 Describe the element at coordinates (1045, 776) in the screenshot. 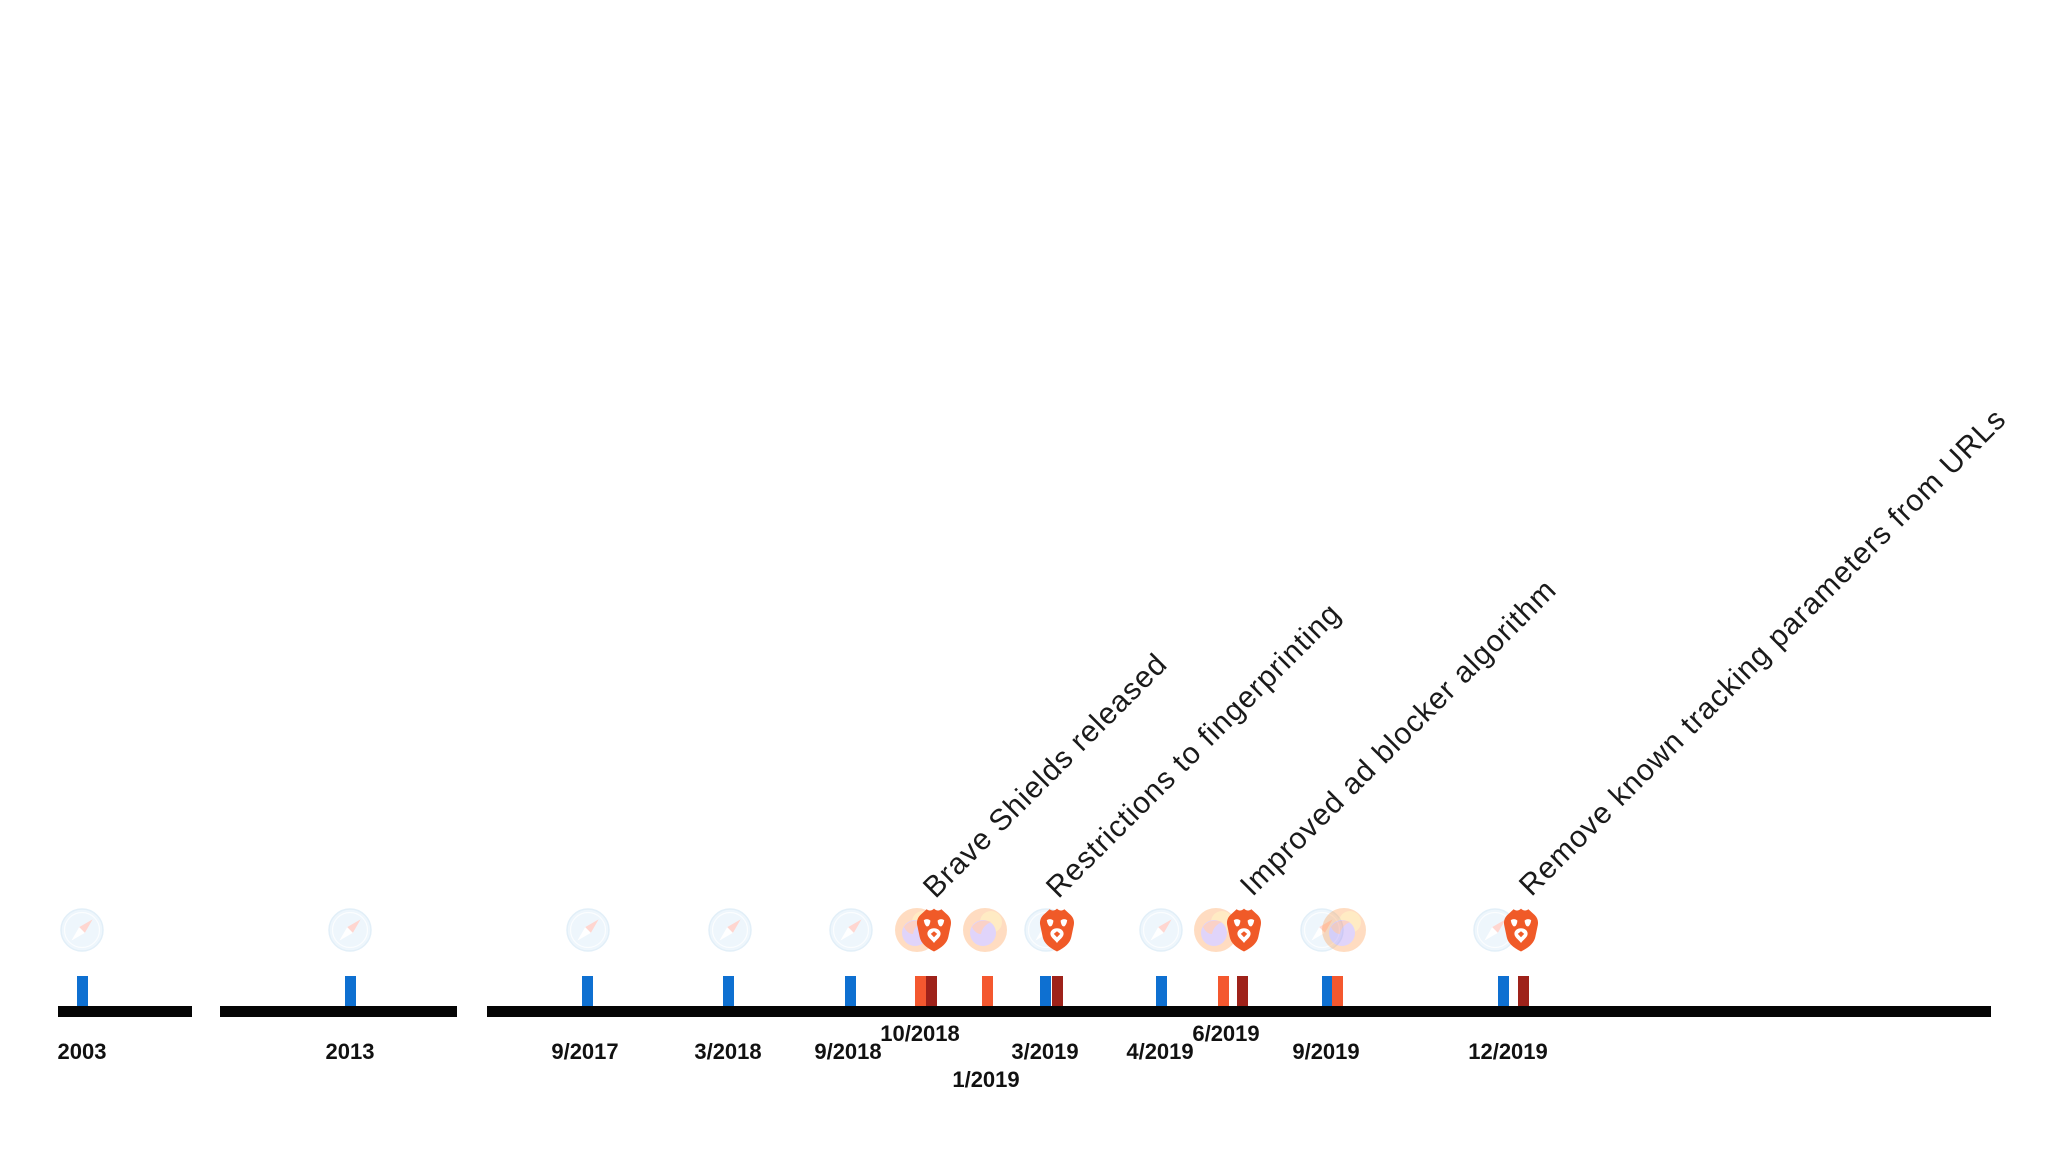

I see `event-label: Brave Shields released` at that location.